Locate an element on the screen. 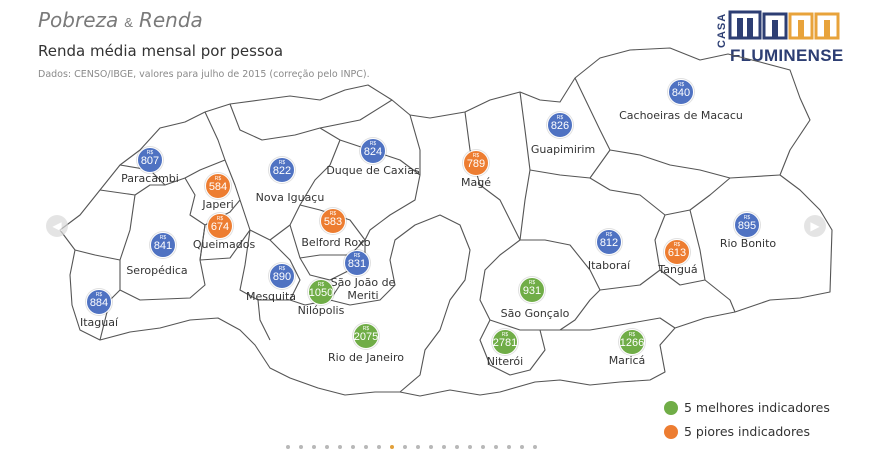  marker-0: R$ 807 is located at coordinates (150, 160).